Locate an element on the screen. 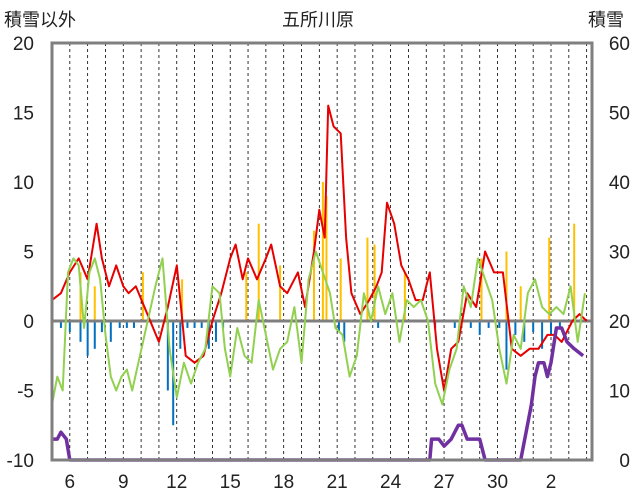 The height and width of the screenshot is (501, 636). y-left-tick-label: 20 is located at coordinates (23, 44).